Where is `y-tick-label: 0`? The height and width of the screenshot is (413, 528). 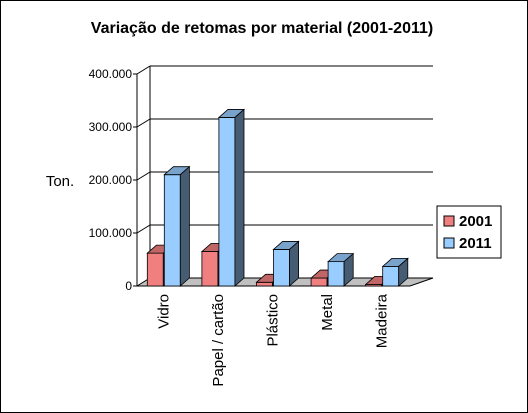 y-tick-label: 0 is located at coordinates (128, 286).